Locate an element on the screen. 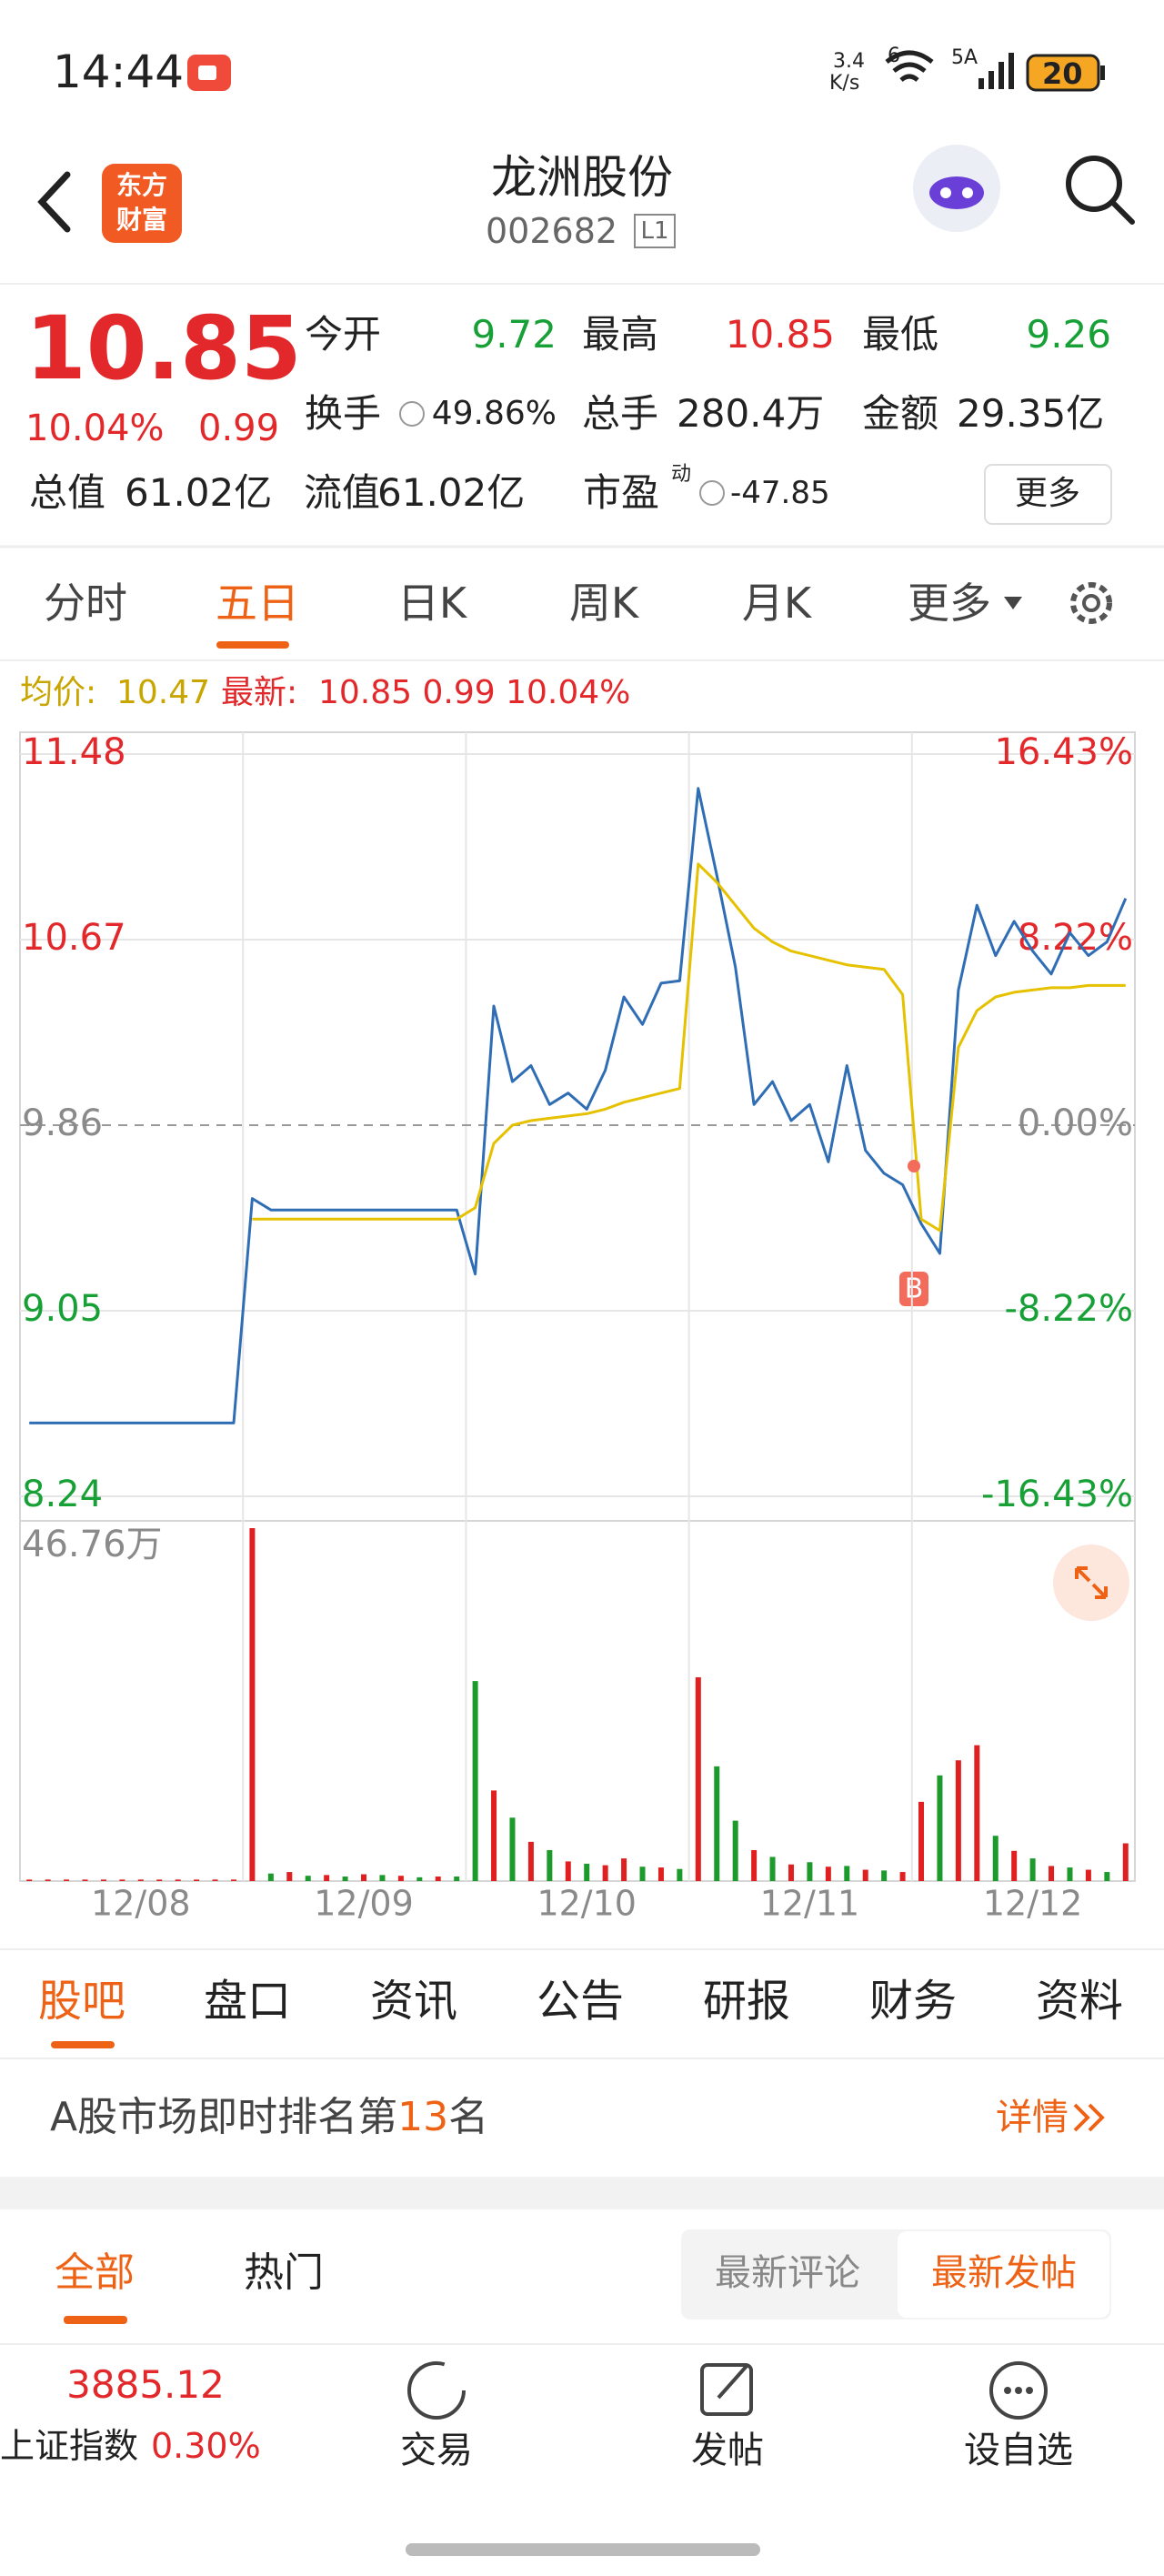 This screenshot has width=1164, height=2576. volume-tick-label: 46.76万 is located at coordinates (93, 1544).